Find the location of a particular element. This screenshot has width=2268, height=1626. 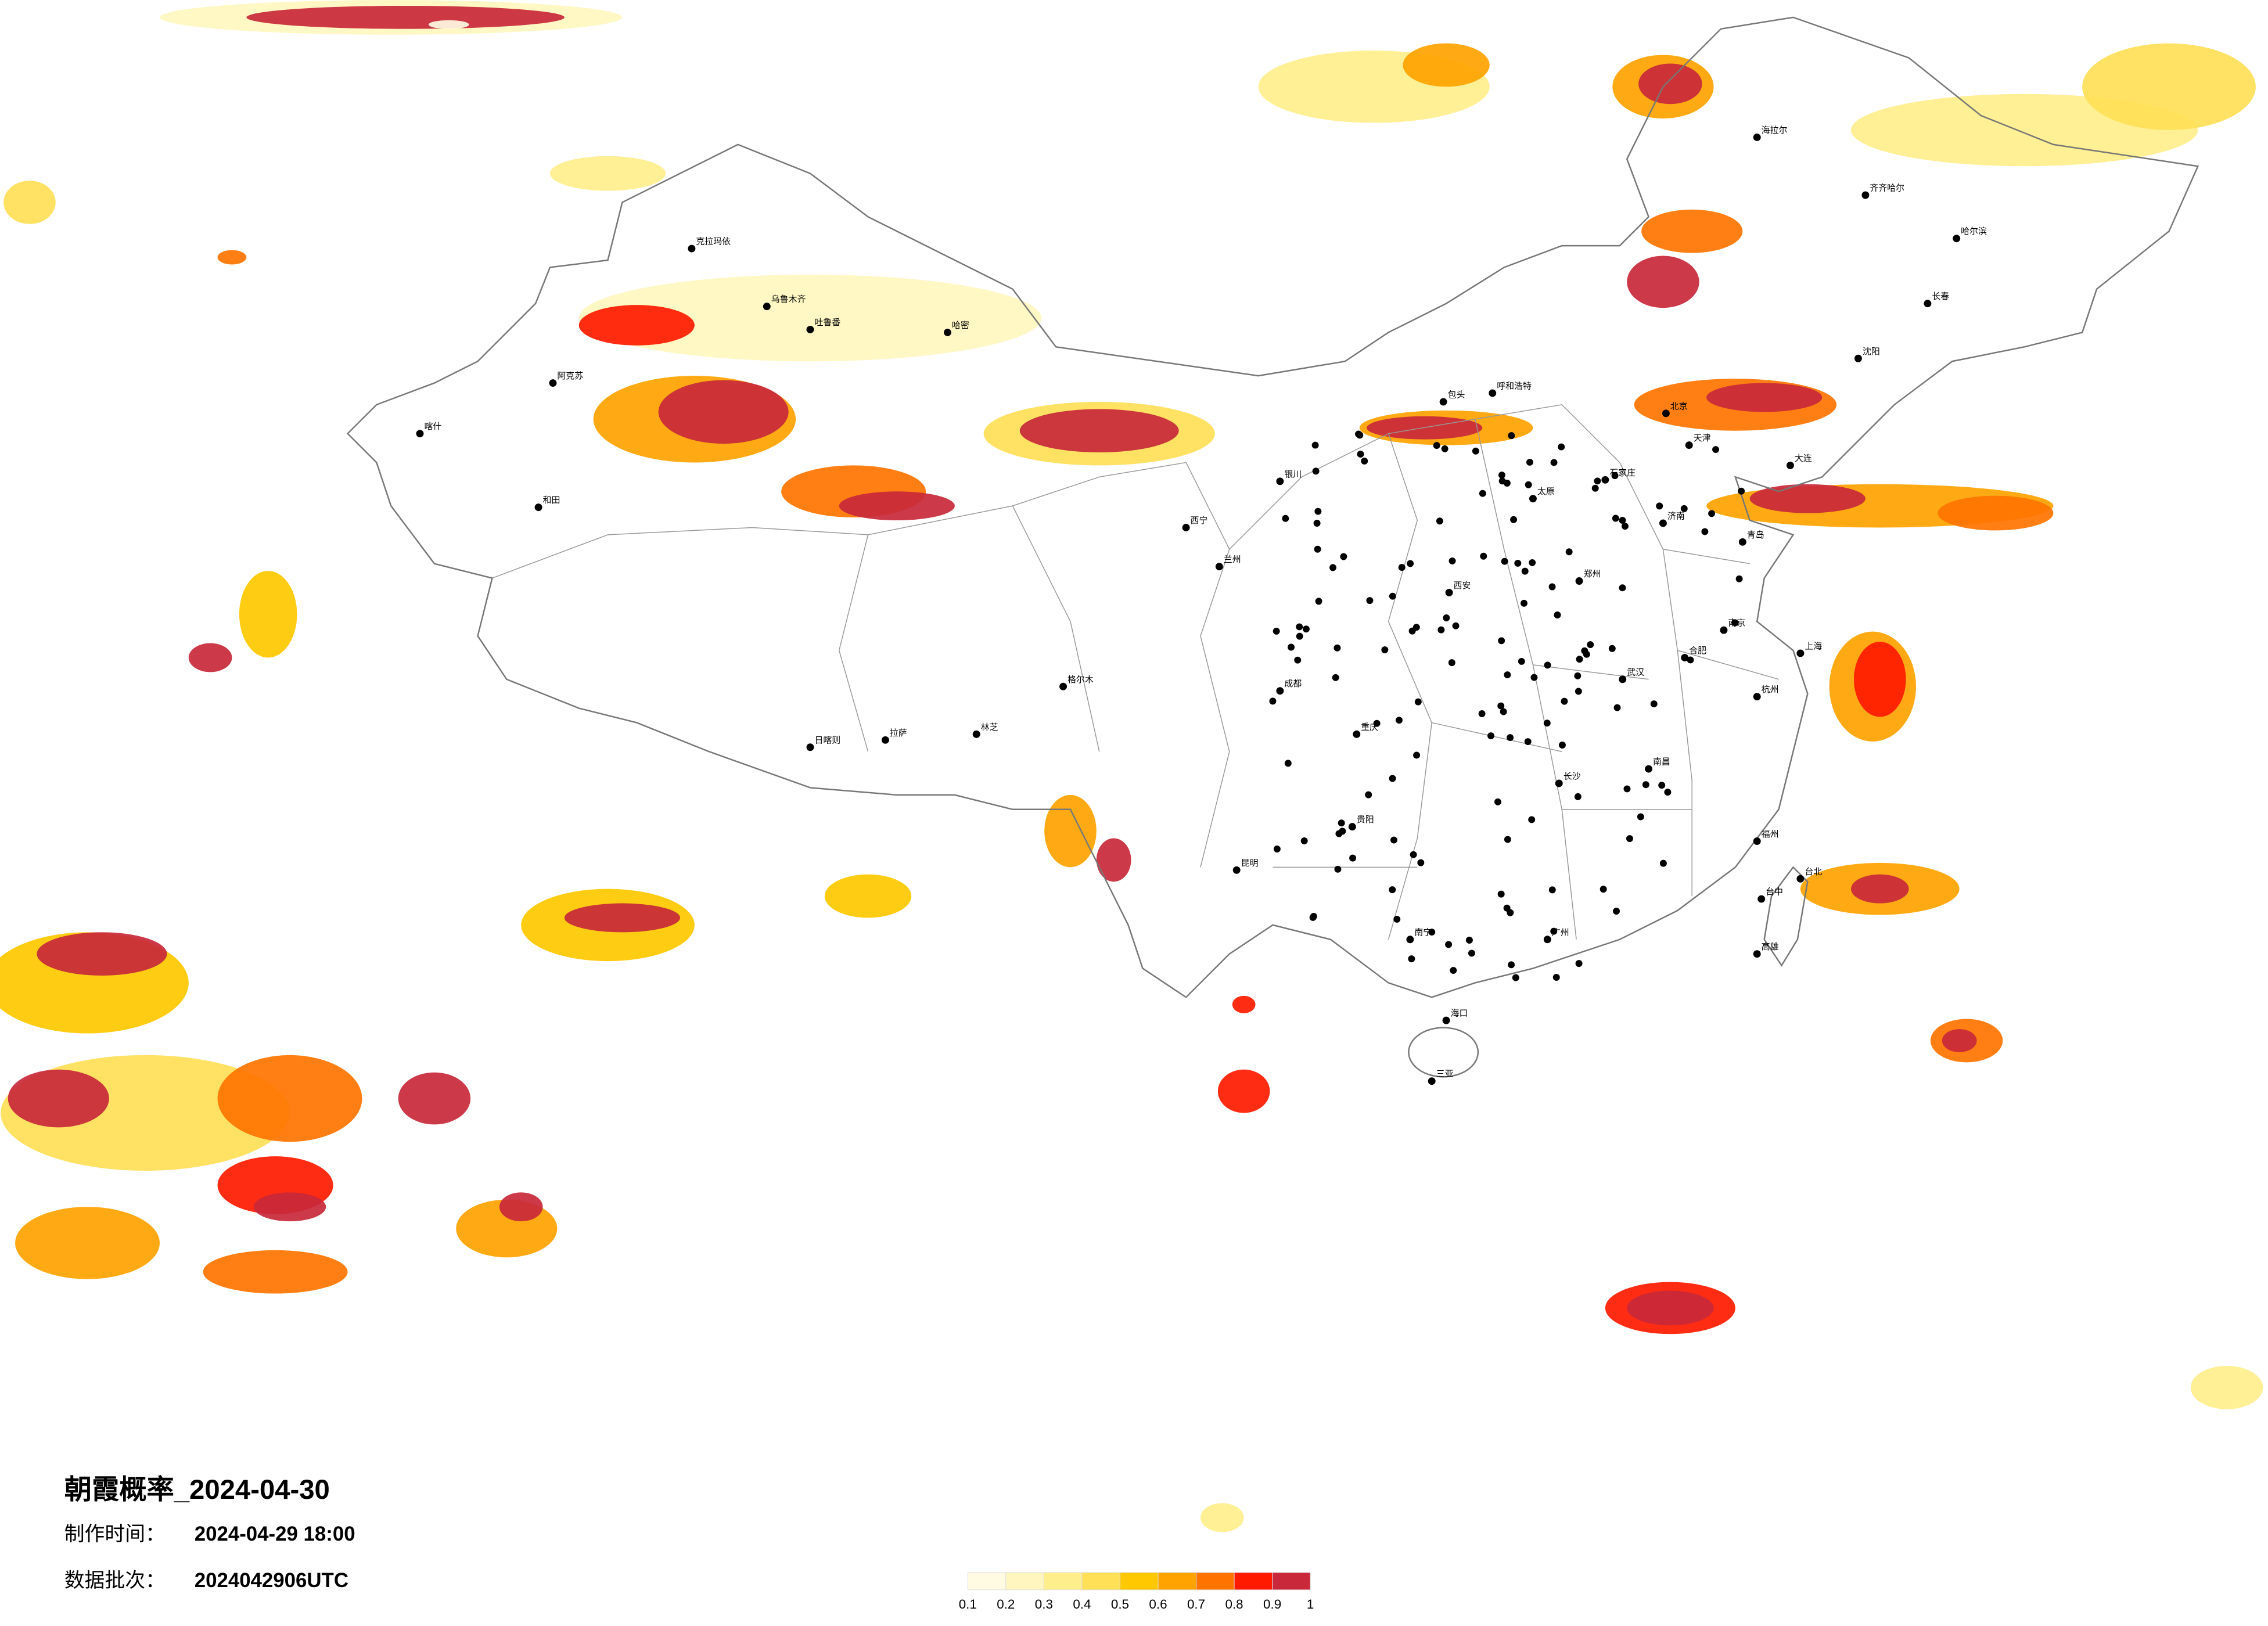

city-label: 太原 is located at coordinates (1546, 492).